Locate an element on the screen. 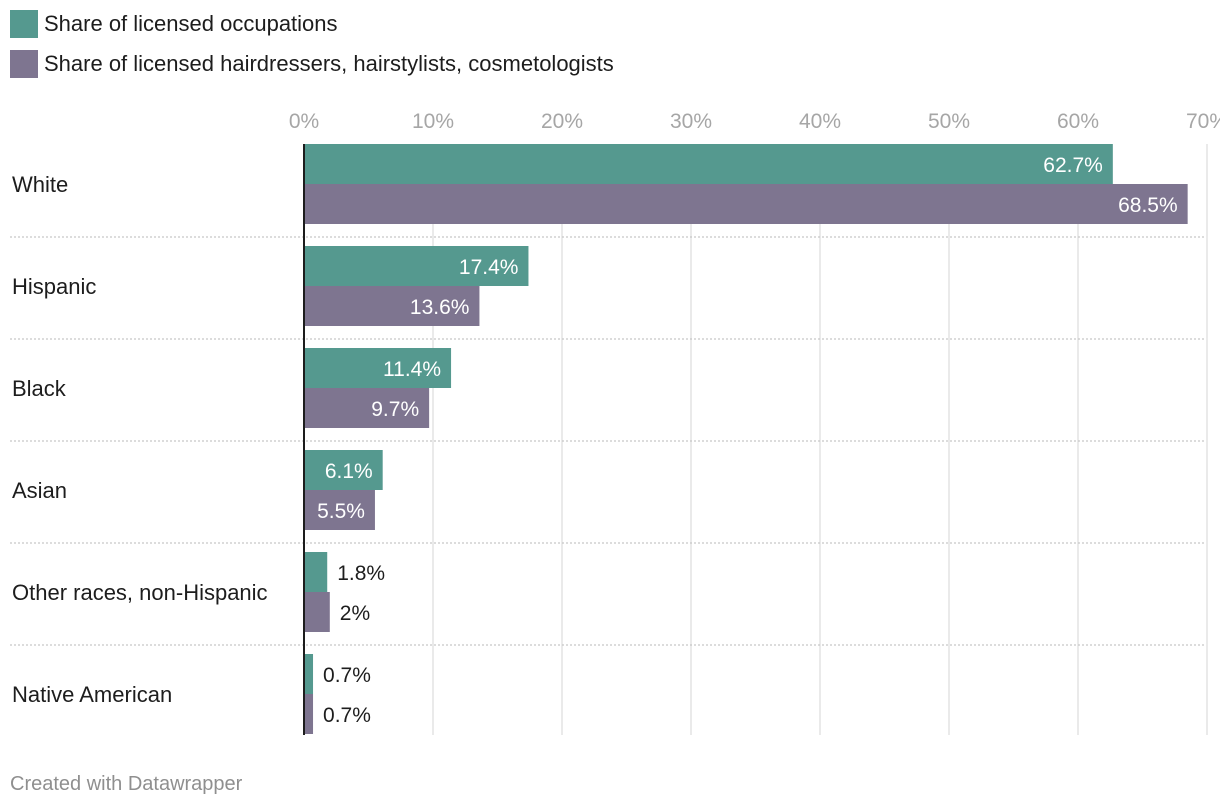 The width and height of the screenshot is (1220, 810). data-label: 5.5% is located at coordinates (341, 511).